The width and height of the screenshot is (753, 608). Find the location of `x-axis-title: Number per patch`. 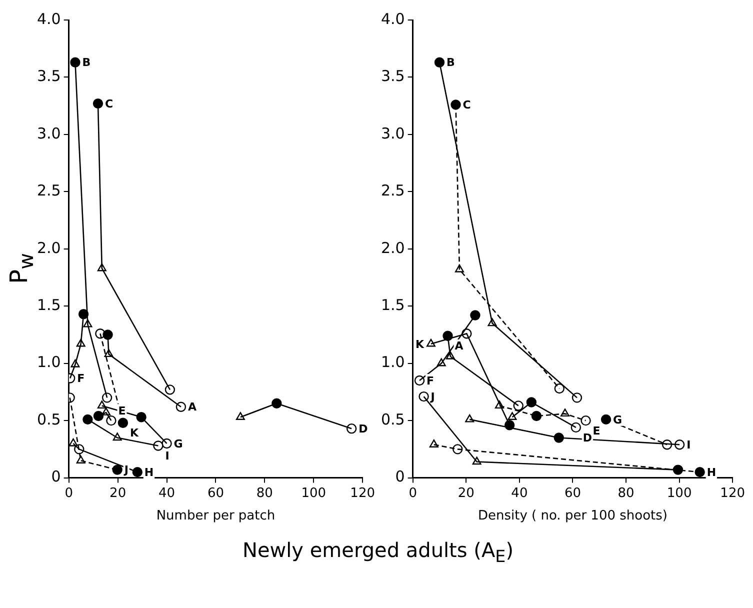

x-axis-title: Number per patch is located at coordinates (216, 516).